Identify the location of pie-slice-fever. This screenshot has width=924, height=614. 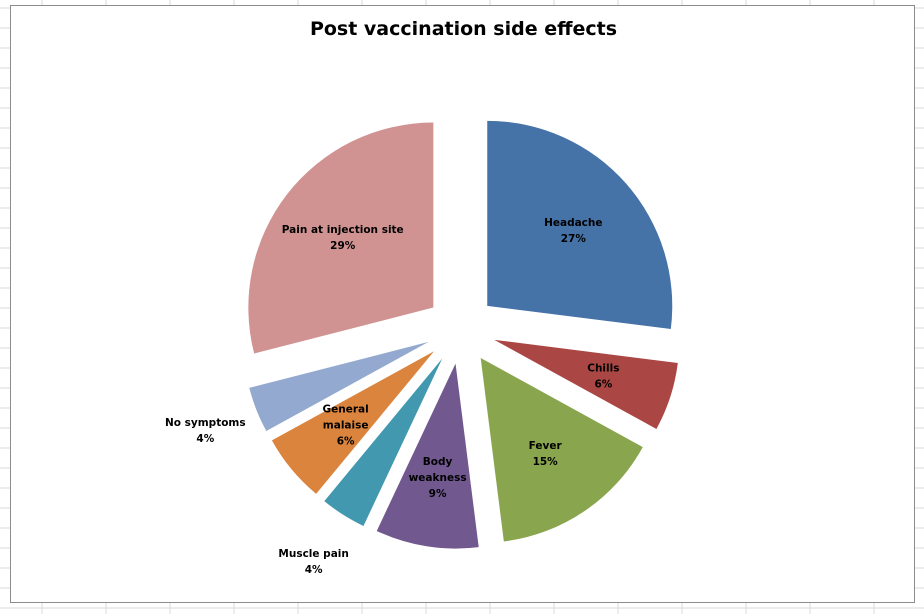
(561, 449).